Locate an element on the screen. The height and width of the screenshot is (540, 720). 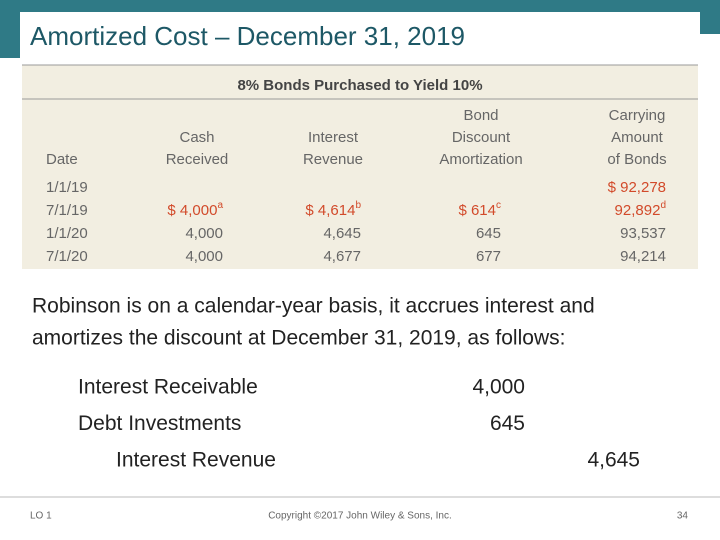
value-text: $ 4,000 is located at coordinates (192, 210).